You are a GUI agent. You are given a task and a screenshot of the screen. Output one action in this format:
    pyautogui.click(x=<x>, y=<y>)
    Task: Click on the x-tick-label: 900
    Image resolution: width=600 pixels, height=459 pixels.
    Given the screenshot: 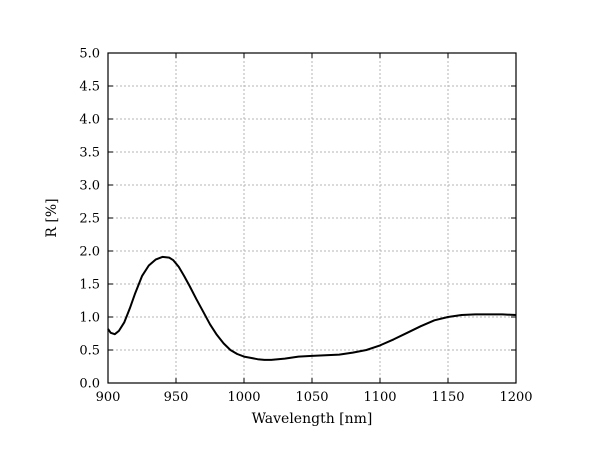 What is the action you would take?
    pyautogui.click(x=108, y=397)
    